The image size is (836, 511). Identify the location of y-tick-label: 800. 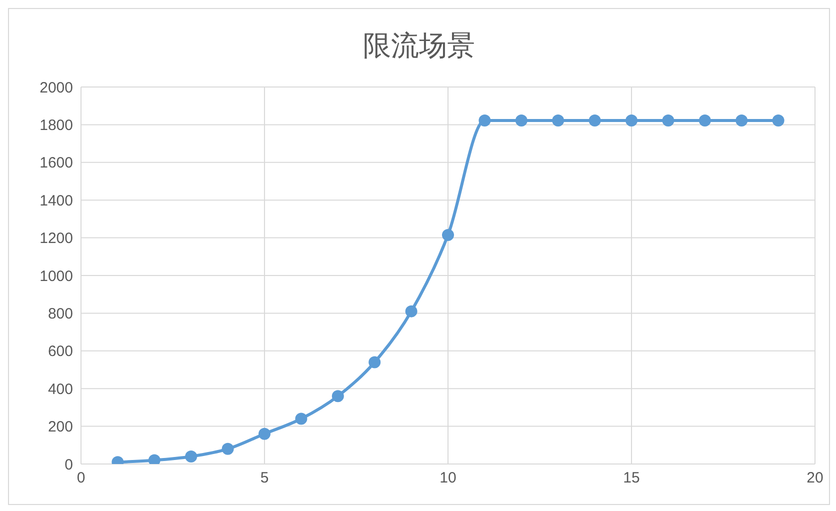
(60, 314).